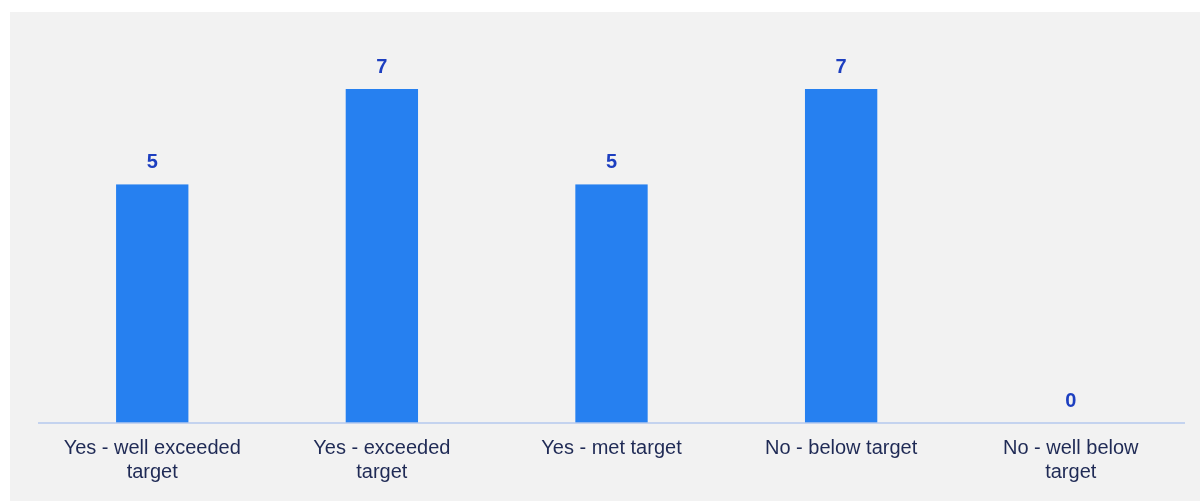 The image size is (1200, 501). Describe the element at coordinates (612, 447) in the screenshot. I see `x-tick-label: Yes - met target` at that location.